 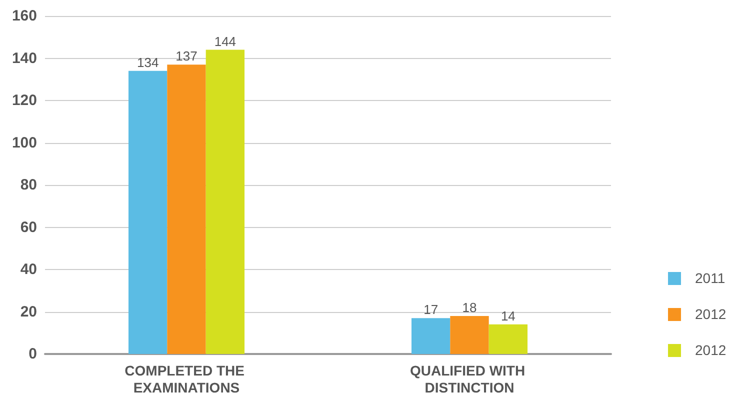 I want to click on y-tick-label: 140, so click(x=24, y=58).